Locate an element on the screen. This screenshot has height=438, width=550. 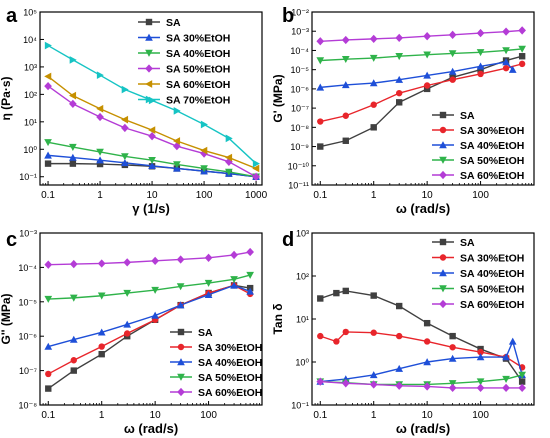
legend-label: SA 40%EtOH is located at coordinates (230, 363).